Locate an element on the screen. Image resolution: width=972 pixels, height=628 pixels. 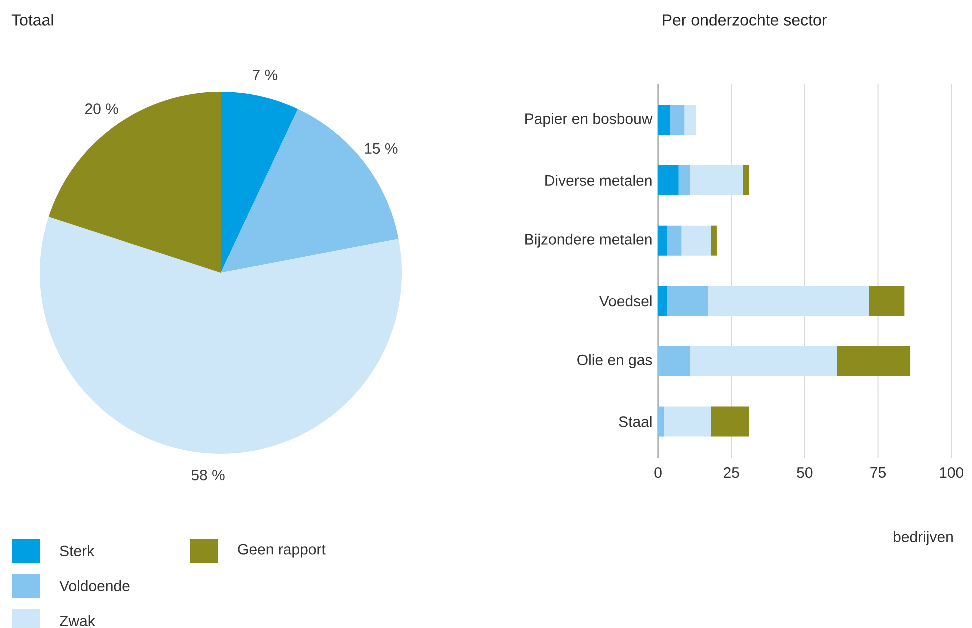
chart-title: Per onderzochte sector is located at coordinates (745, 20).